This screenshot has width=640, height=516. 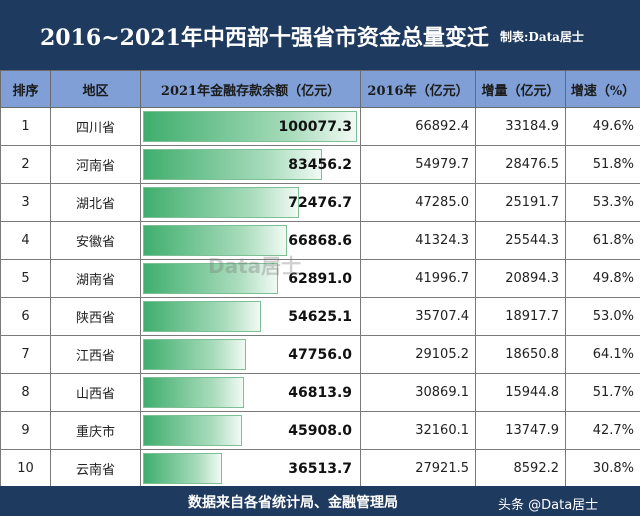 I want to click on cell-increase: 18650.8, so click(x=520, y=354).